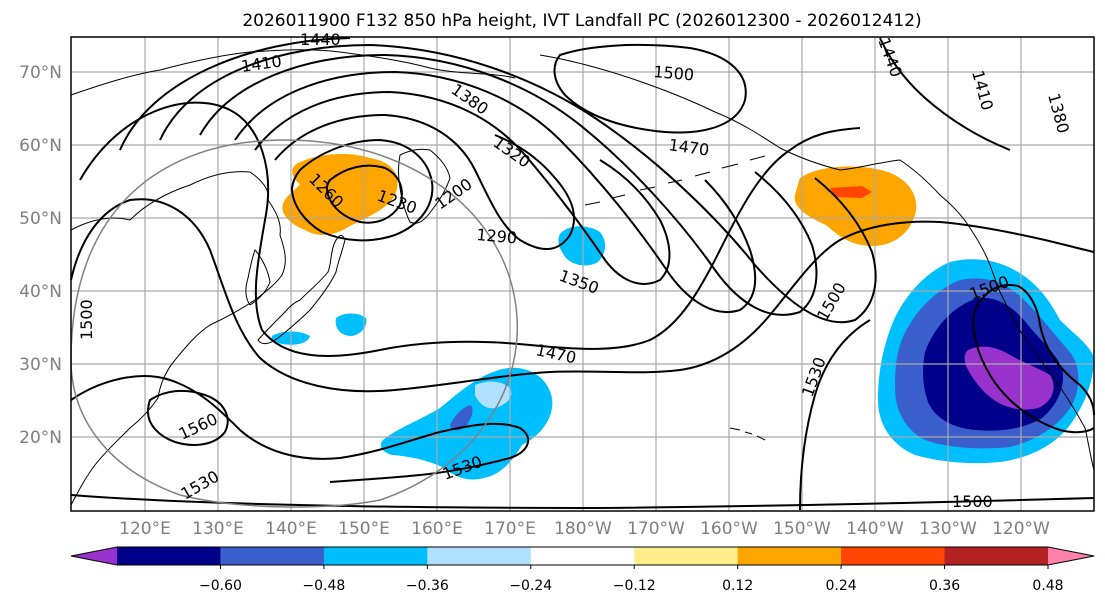 The width and height of the screenshot is (1105, 604). What do you see at coordinates (301, 290) in the screenshot?
I see `coastline-japan` at bounding box center [301, 290].